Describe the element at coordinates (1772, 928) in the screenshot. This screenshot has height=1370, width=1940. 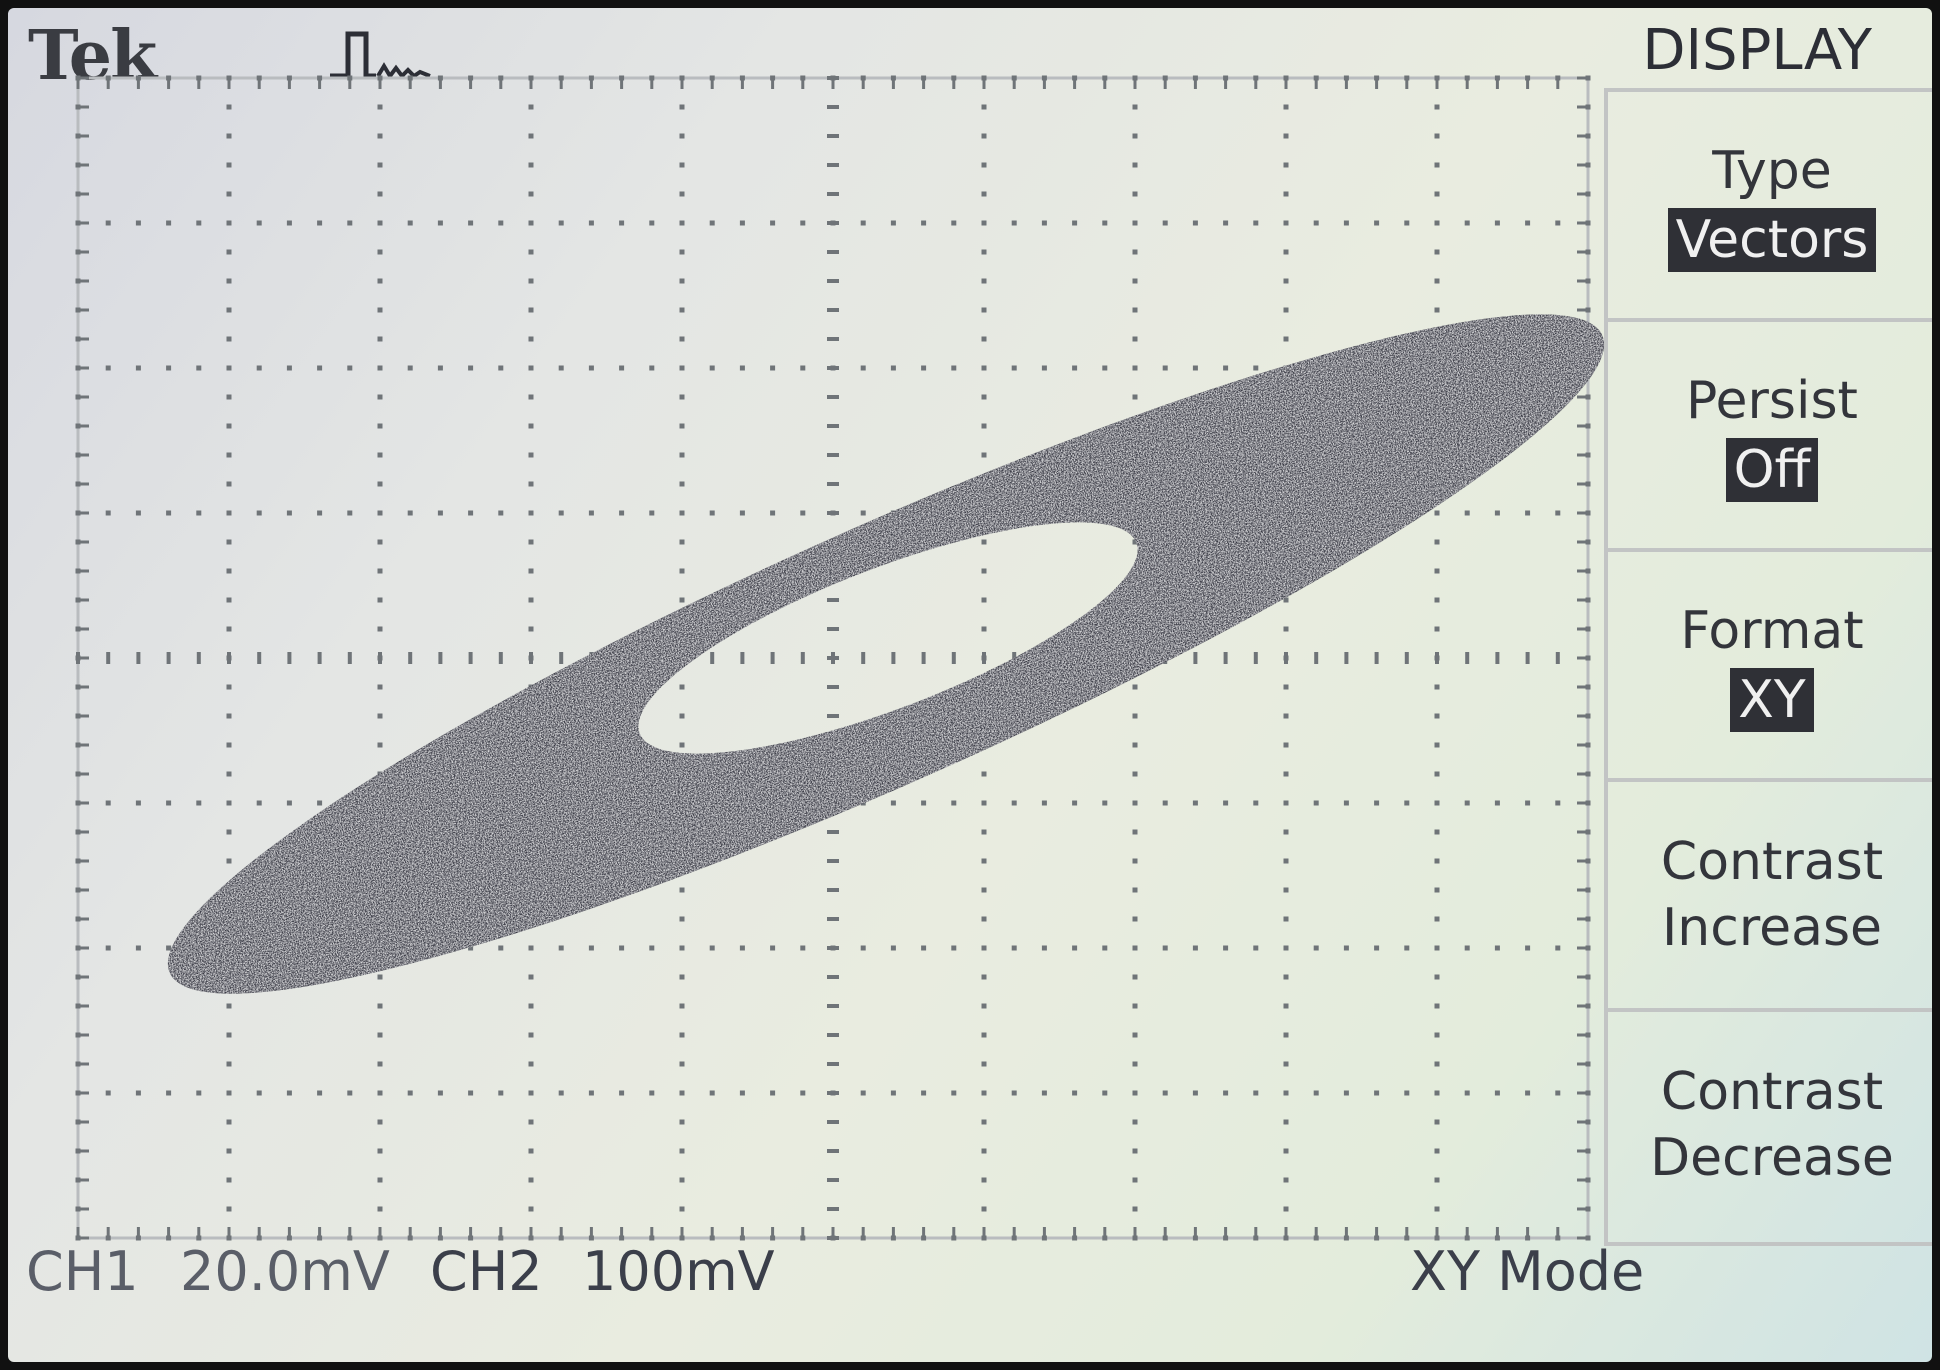
I see `contrast-increase-value: Increase` at that location.